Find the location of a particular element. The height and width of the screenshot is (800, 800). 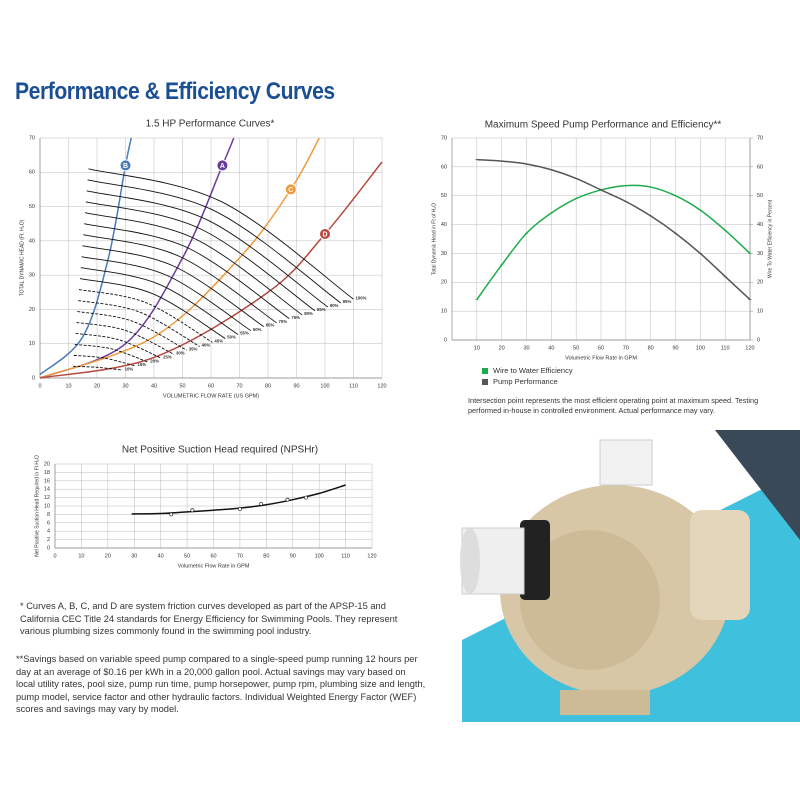

speed-label: 80% is located at coordinates (308, 313).